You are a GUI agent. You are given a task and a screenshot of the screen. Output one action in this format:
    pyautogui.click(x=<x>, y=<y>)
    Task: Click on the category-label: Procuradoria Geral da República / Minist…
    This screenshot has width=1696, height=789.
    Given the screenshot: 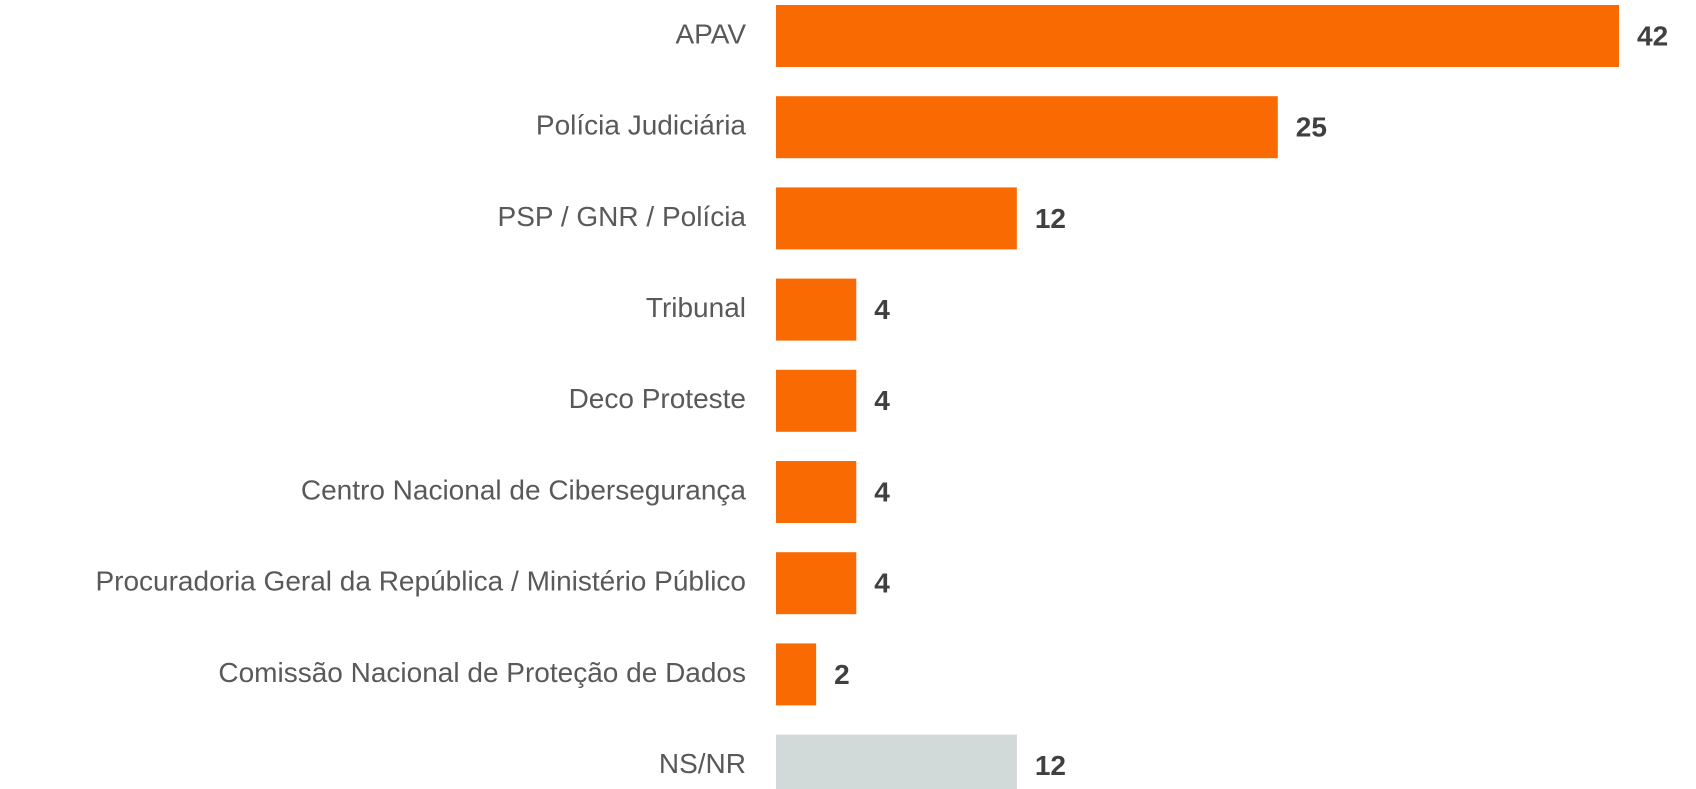 What is the action you would take?
    pyautogui.click(x=420, y=581)
    